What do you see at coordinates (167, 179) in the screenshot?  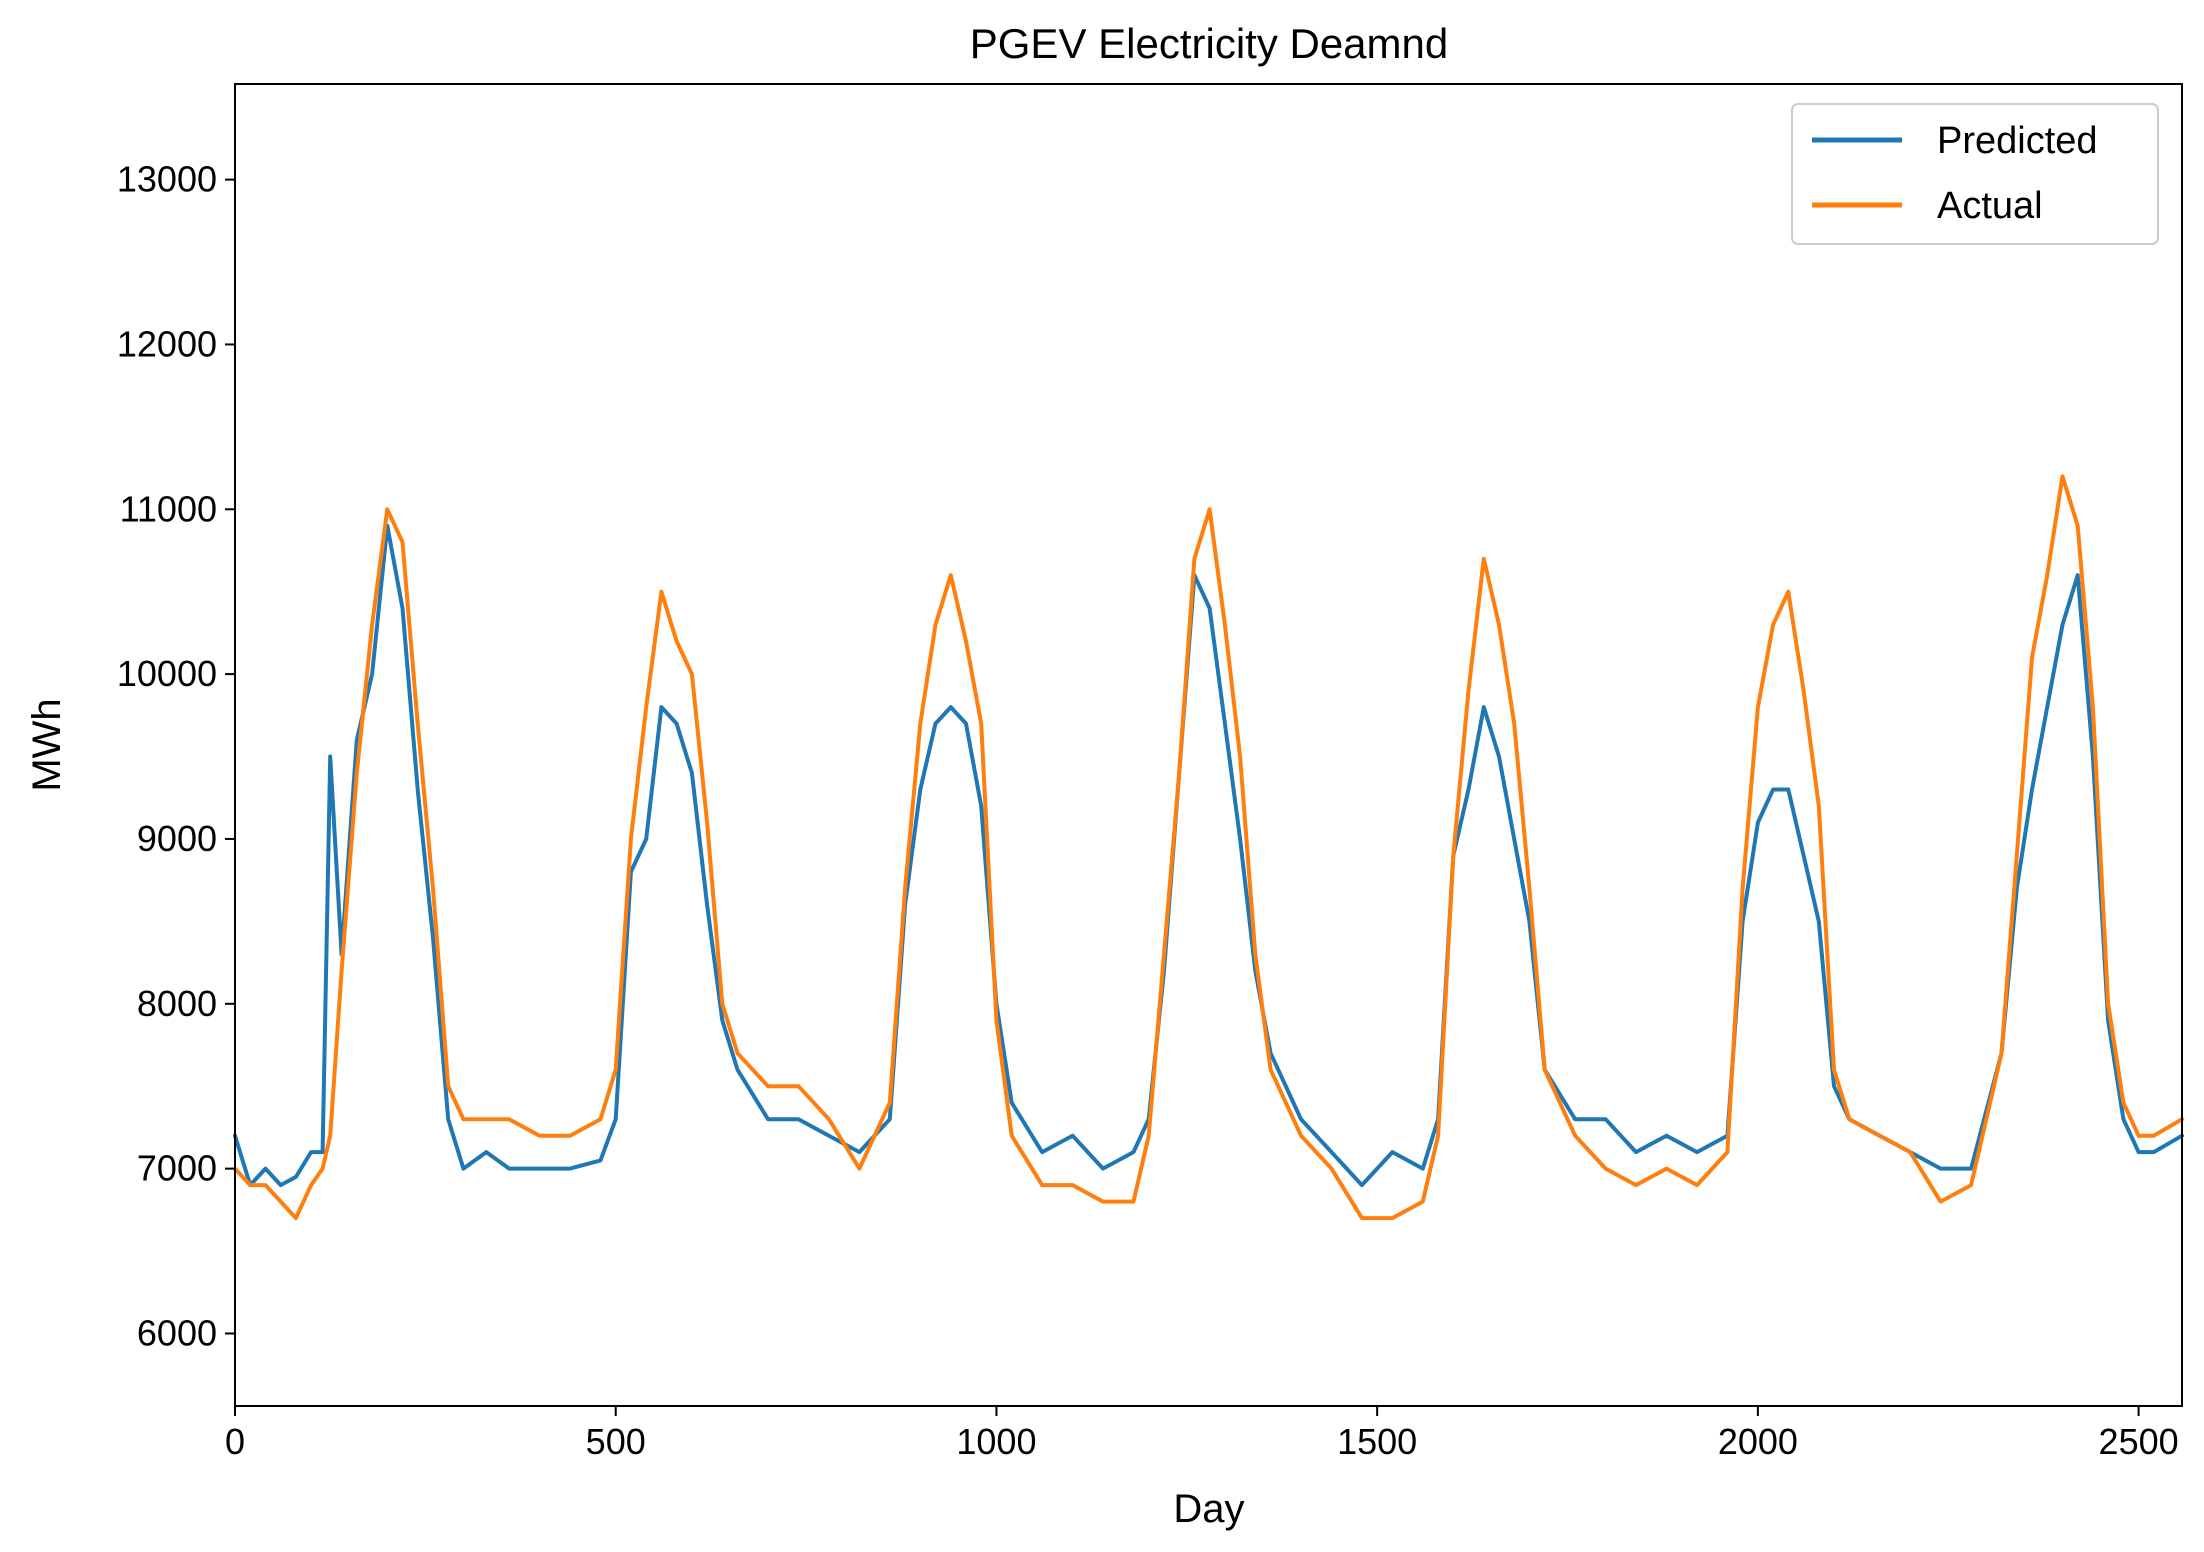 I see `y-tick-label: 13000` at bounding box center [167, 179].